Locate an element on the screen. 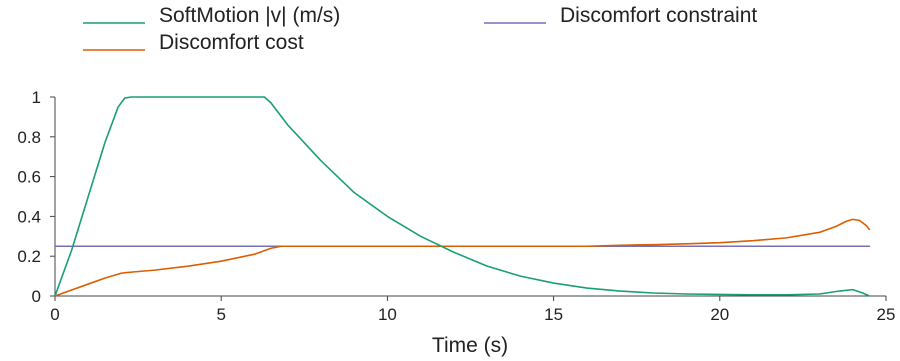  y-tick-label: 0.2 is located at coordinates (29, 256).